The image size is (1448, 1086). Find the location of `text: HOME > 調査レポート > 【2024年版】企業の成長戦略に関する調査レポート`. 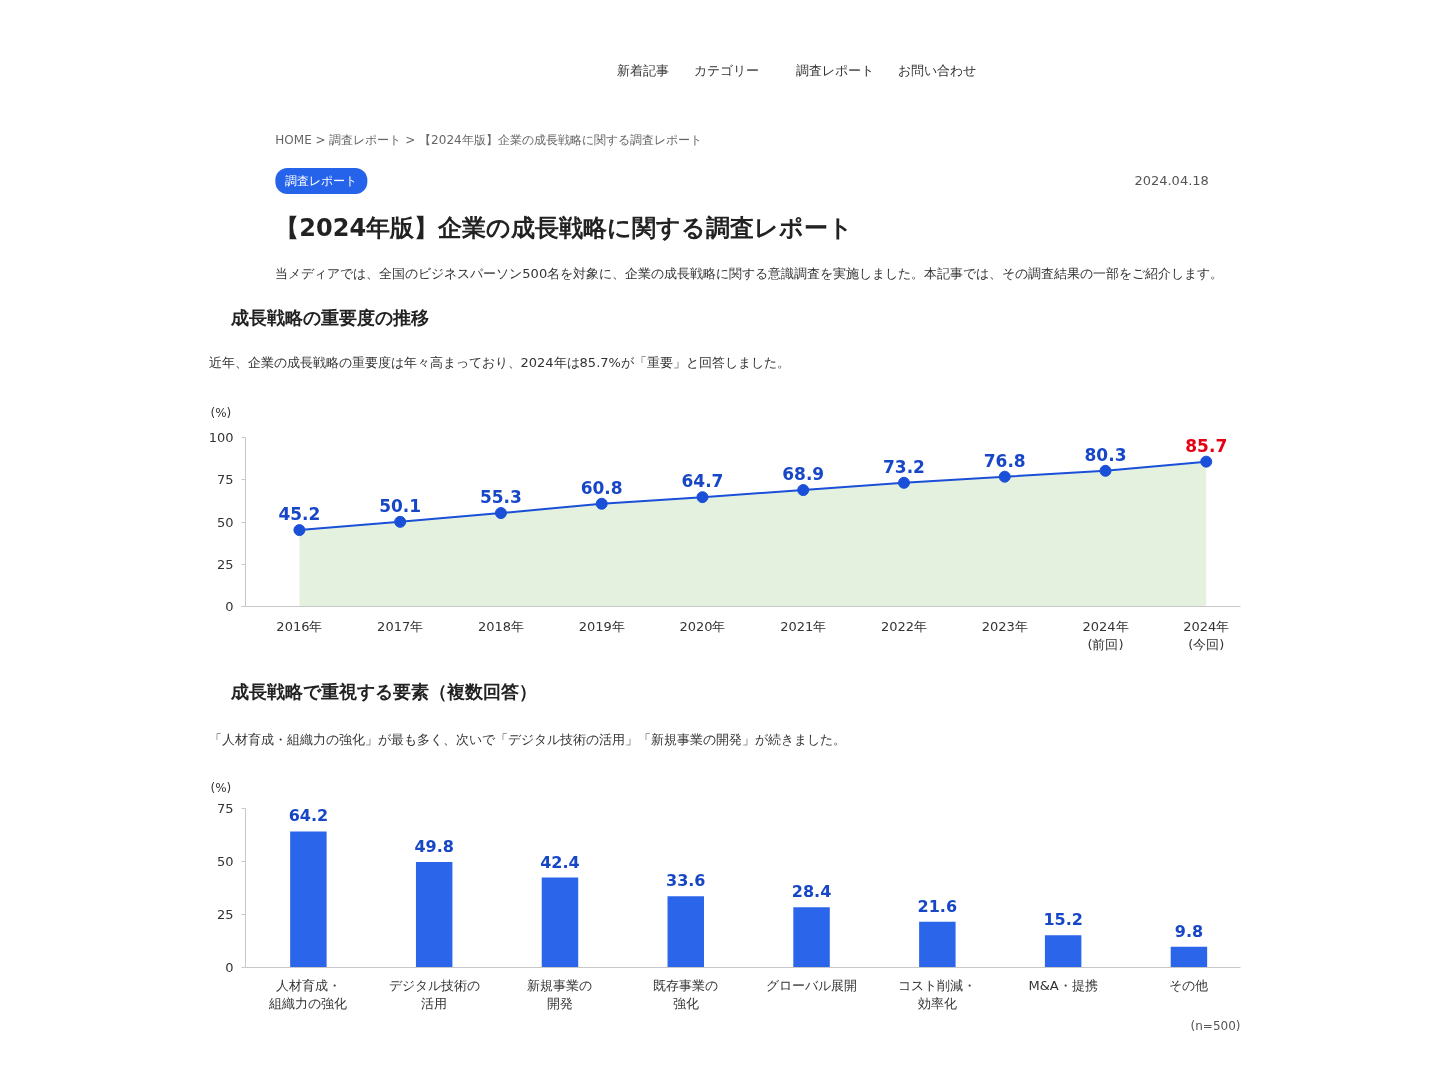

text: HOME > 調査レポート > 【2024年版】企業の成長戦略に関する調査レポート is located at coordinates (488, 139).